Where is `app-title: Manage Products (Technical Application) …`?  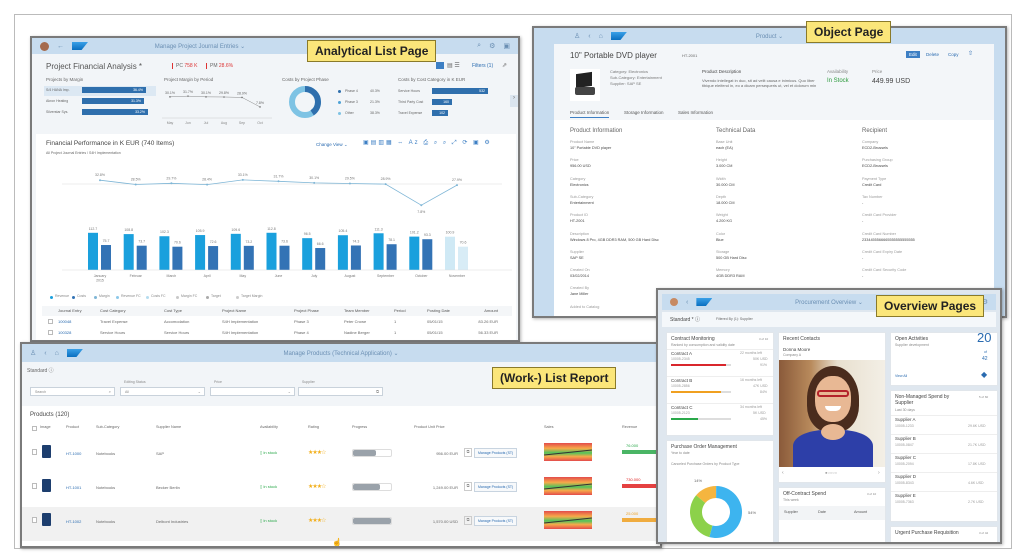 app-title: Manage Products (Technical Application) … is located at coordinates (341, 353).